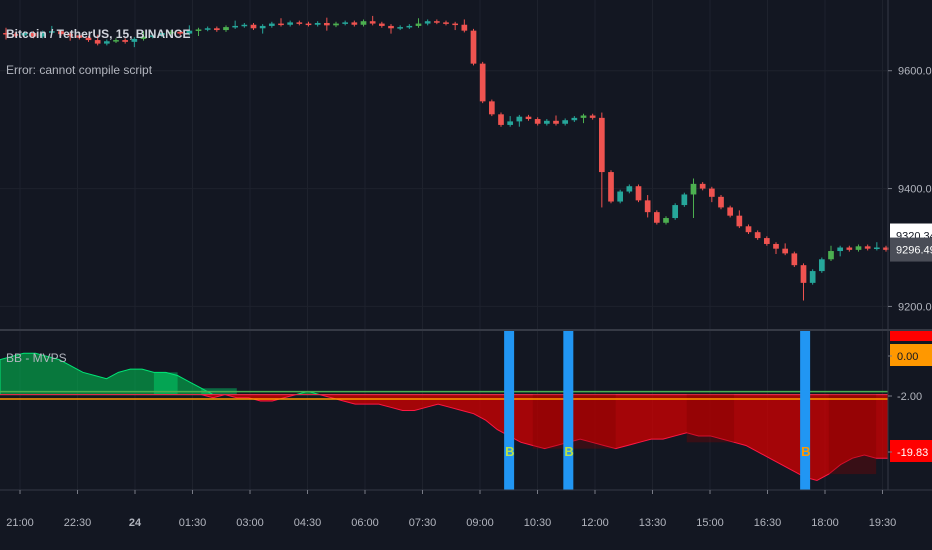 This screenshot has height=550, width=932. What do you see at coordinates (915, 190) in the screenshot?
I see `price-tick-label: 9400.00` at bounding box center [915, 190].